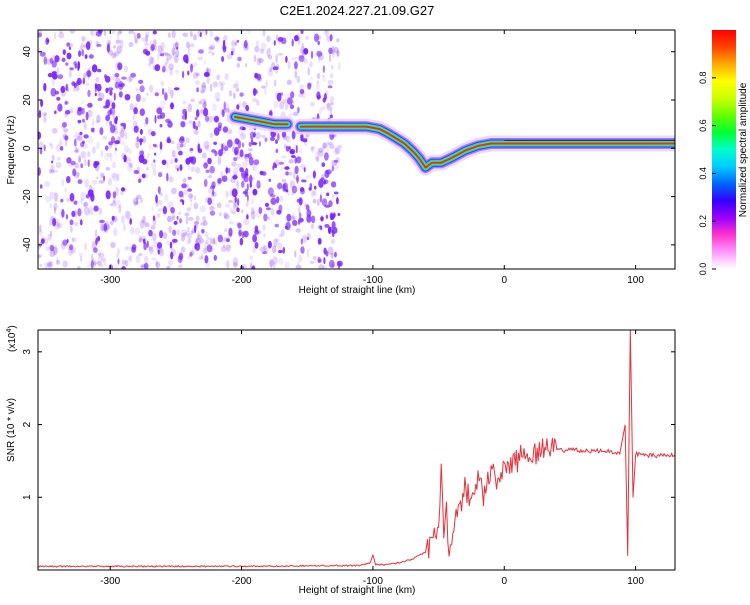  I want to click on chart-title: C2E1.2024.227.21.09.G27, so click(357, 10).